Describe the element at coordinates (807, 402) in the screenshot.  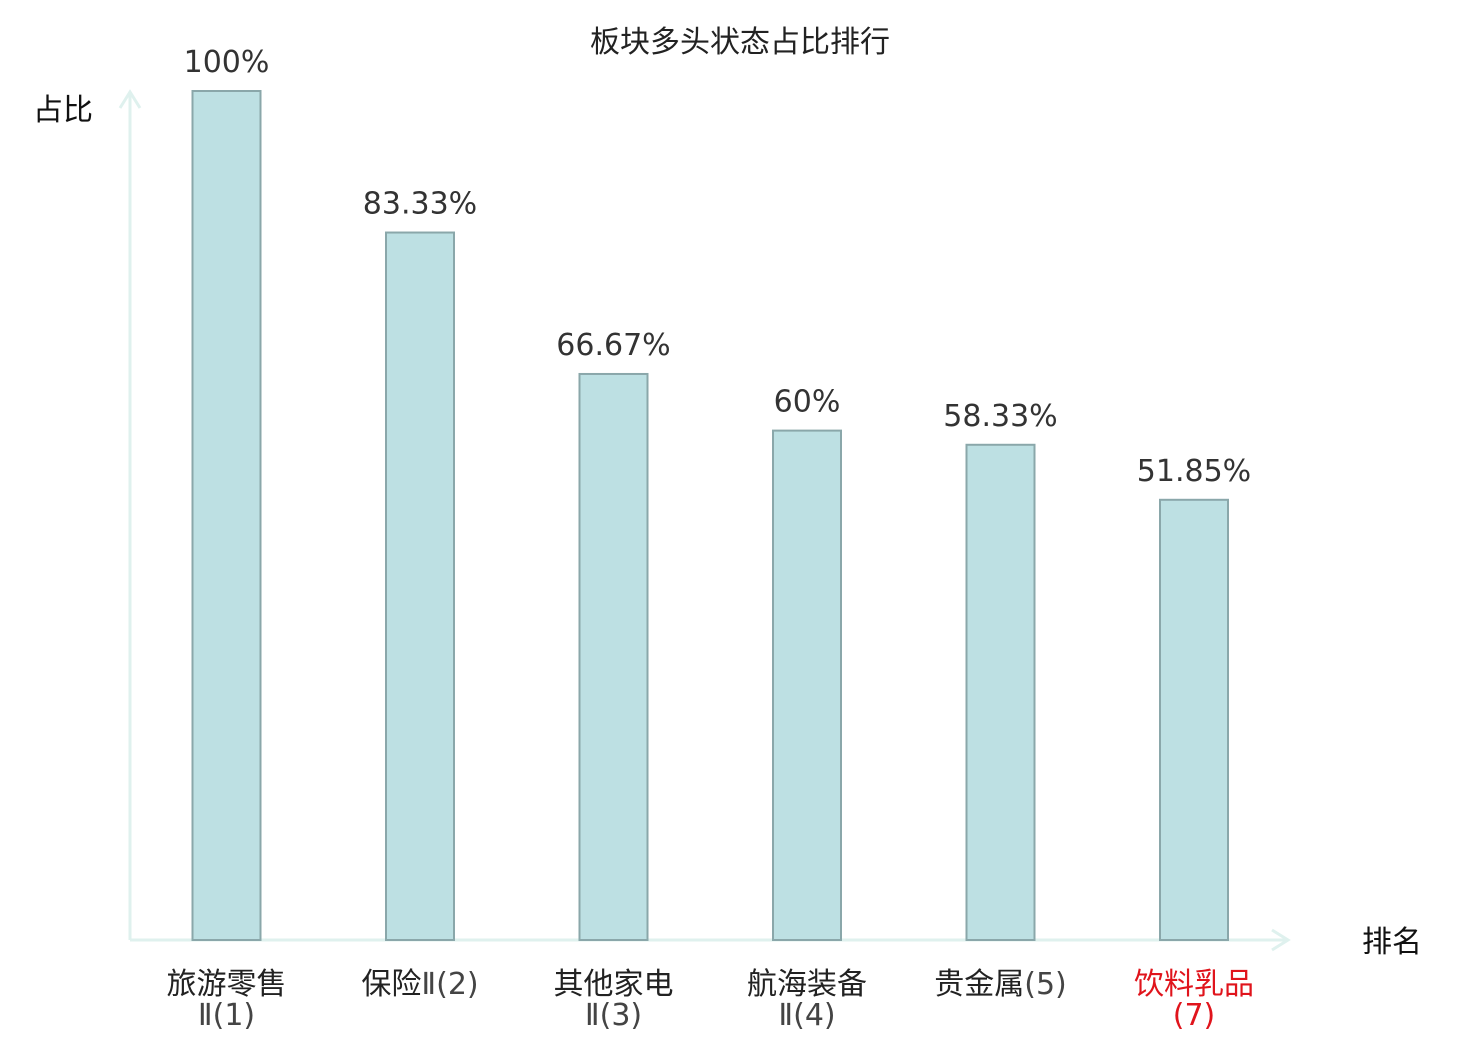
I see `bar-value-label: 60%` at that location.